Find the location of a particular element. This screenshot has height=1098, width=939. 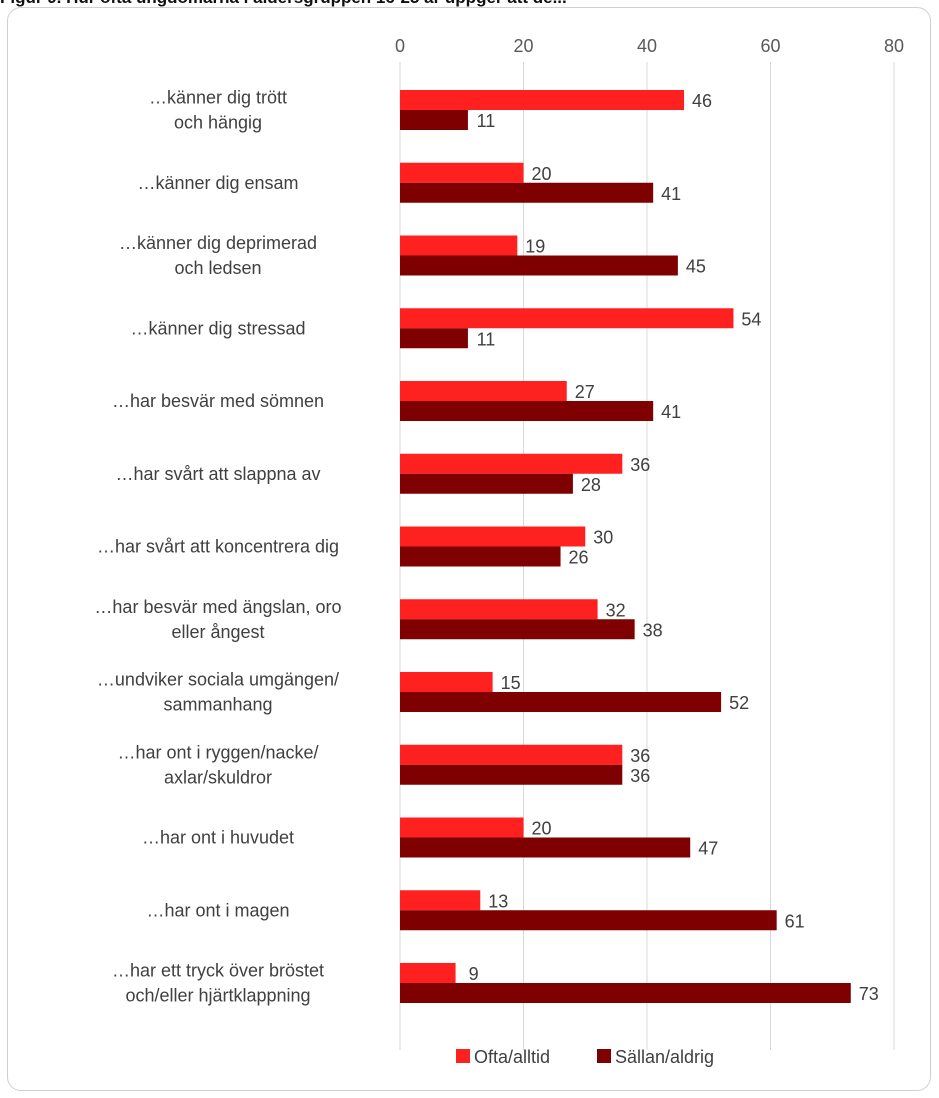

x-axis-ticks: 0 20 40 60 80 is located at coordinates (649, 46).